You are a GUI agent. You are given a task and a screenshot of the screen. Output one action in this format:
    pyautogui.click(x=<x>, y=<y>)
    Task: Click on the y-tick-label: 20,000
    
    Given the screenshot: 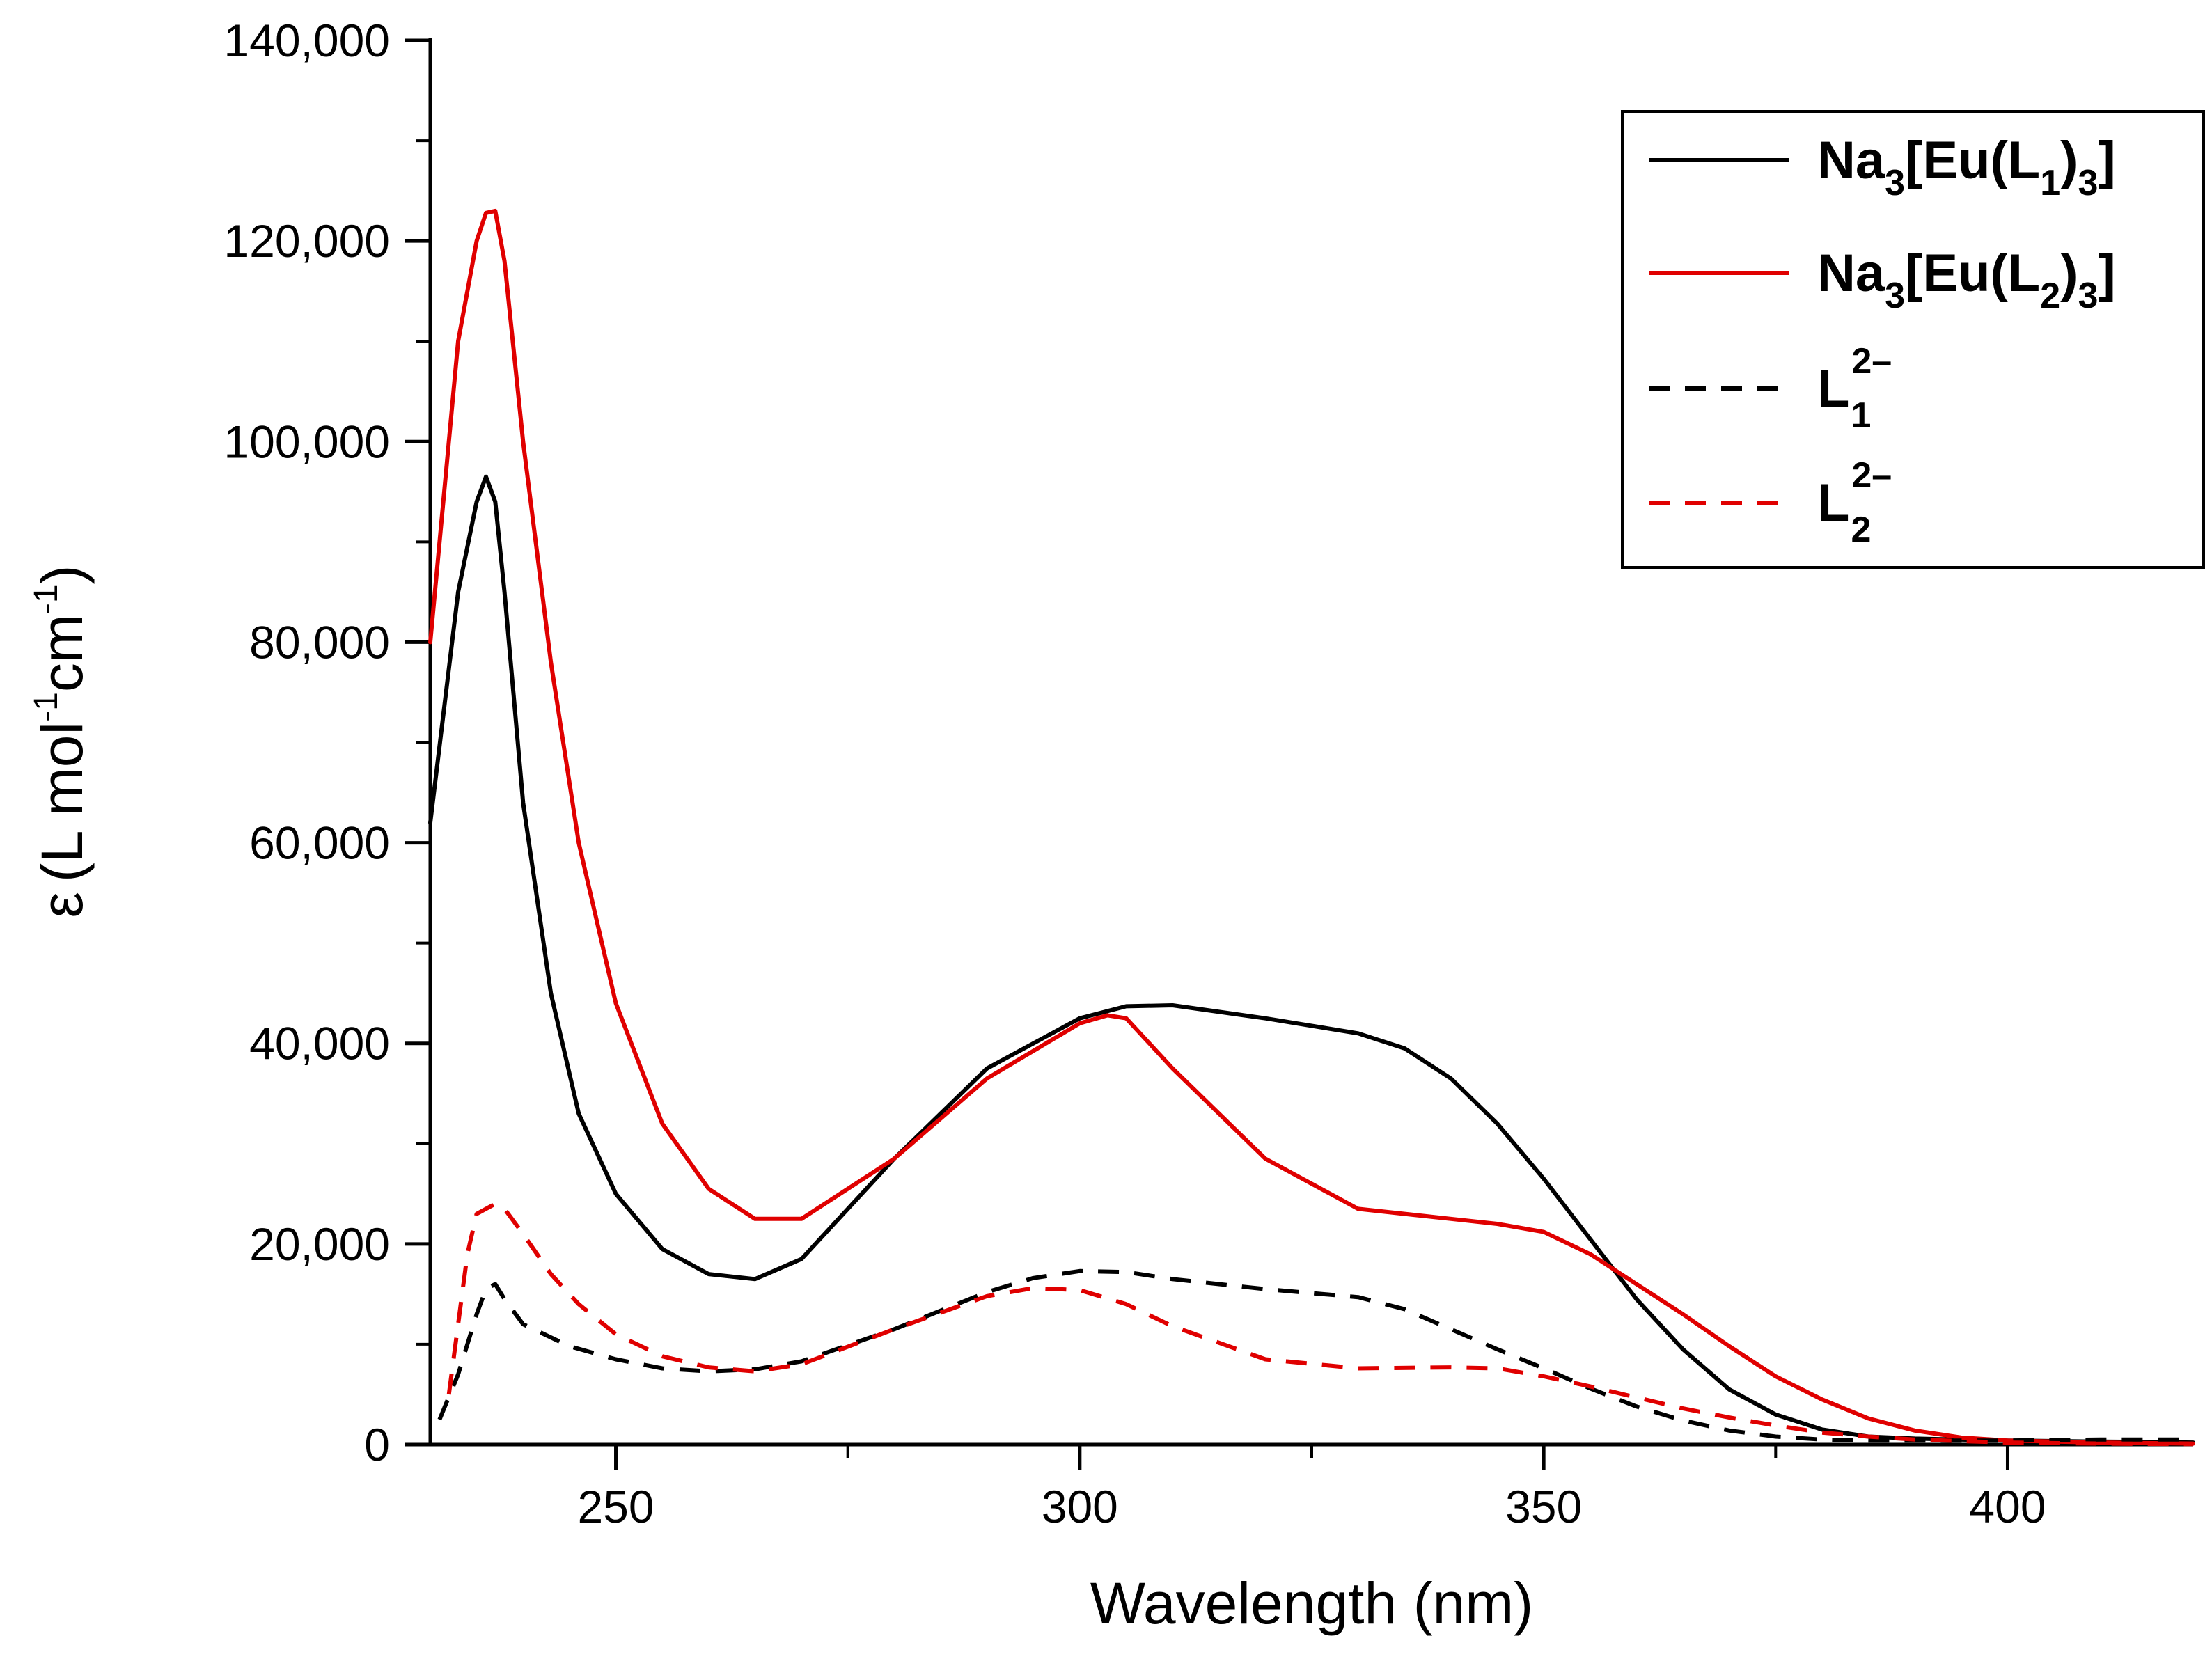 What is the action you would take?
    pyautogui.click(x=319, y=1244)
    